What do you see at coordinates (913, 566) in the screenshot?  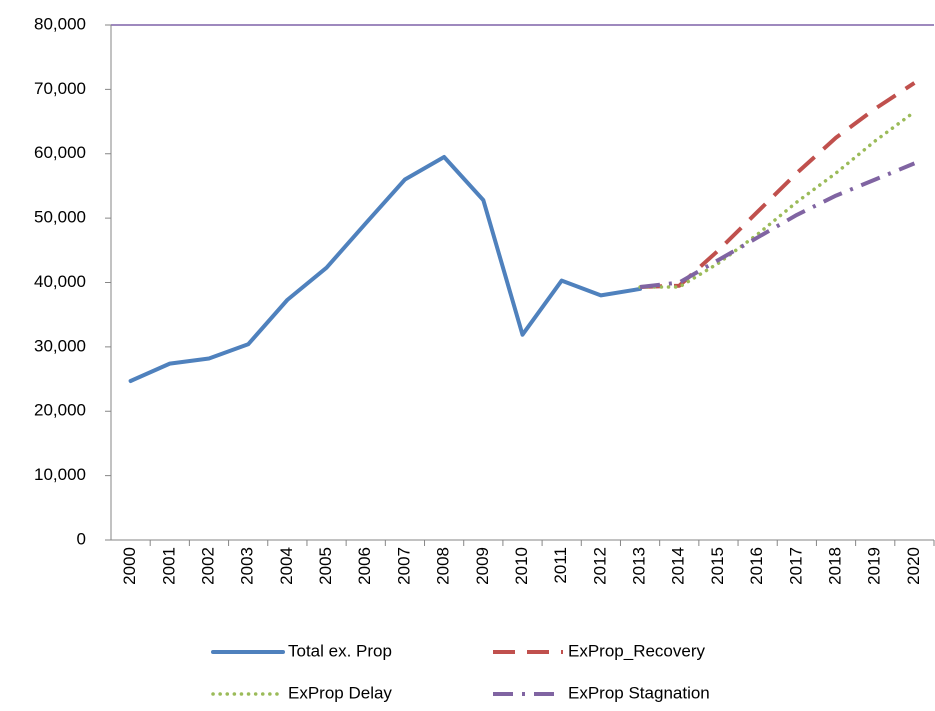 I see `x-tick-label: 2020` at bounding box center [913, 566].